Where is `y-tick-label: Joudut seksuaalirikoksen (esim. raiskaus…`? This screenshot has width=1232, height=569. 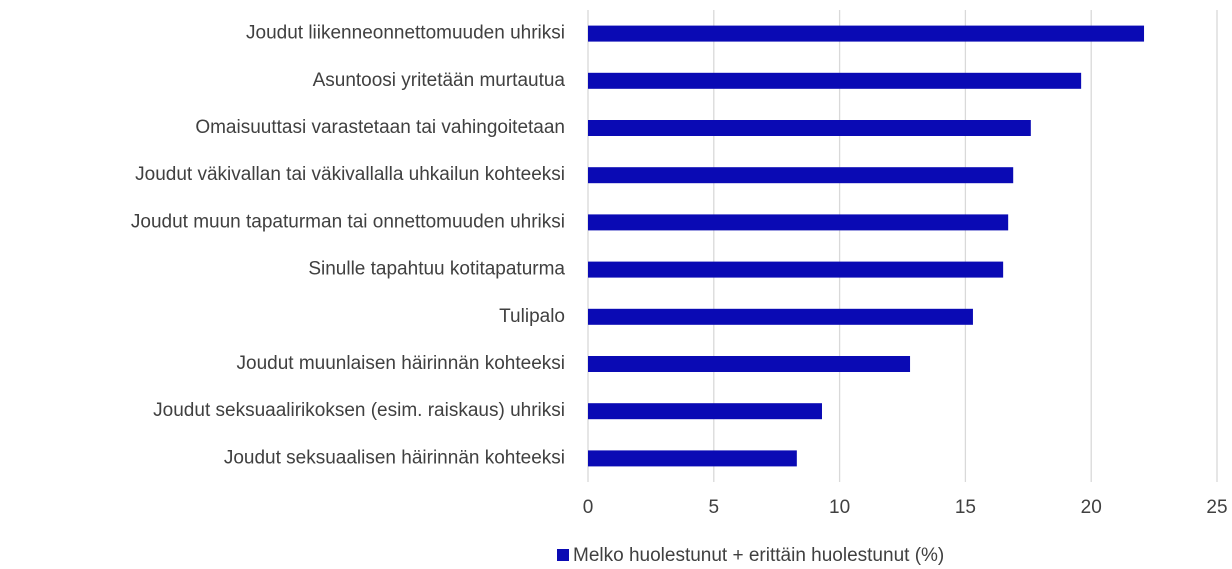
y-tick-label: Joudut seksuaalirikoksen (esim. raiskaus… is located at coordinates (359, 410).